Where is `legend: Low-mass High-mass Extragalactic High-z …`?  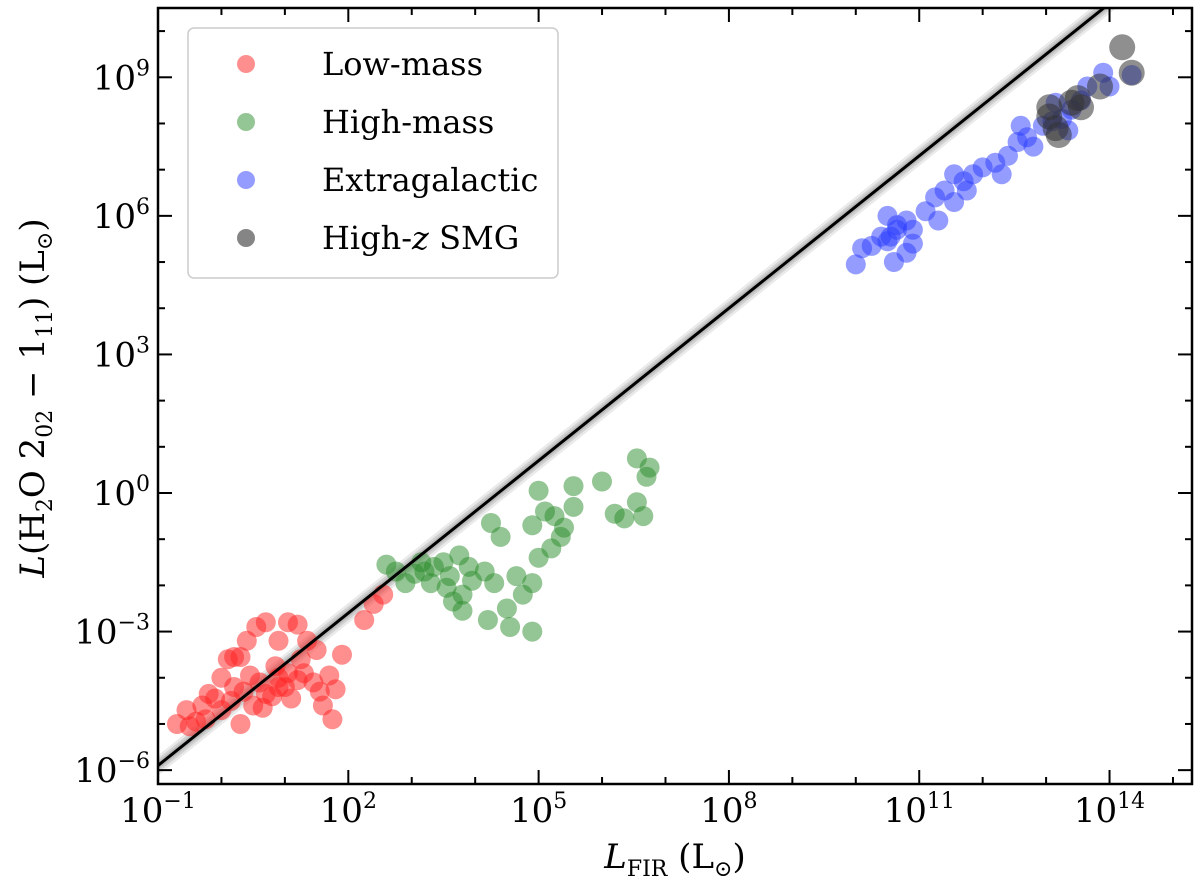 legend: Low-mass High-mass Extragalactic High-z … is located at coordinates (373, 153).